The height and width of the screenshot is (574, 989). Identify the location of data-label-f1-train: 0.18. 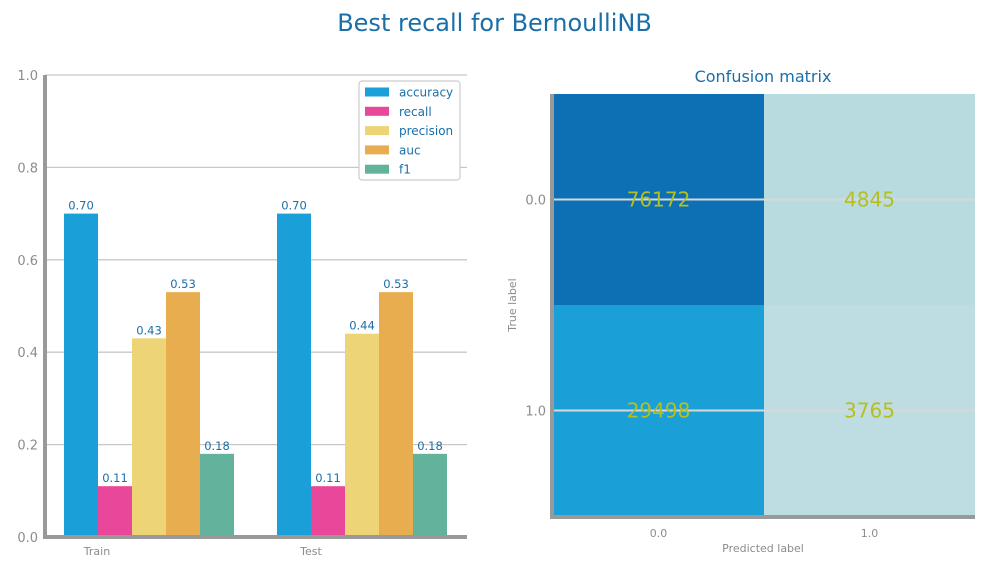
(217, 446).